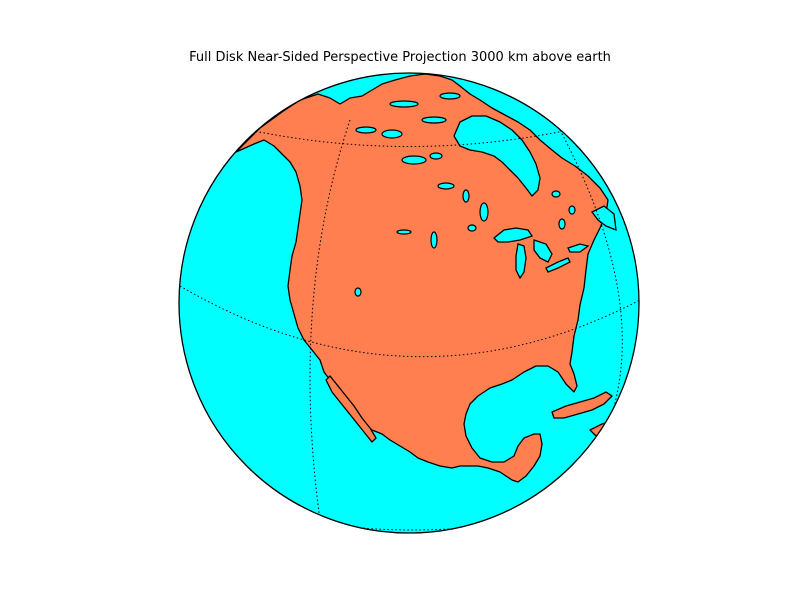 The image size is (800, 600). Describe the element at coordinates (558, 265) in the screenshot. I see `lake-erie` at that location.